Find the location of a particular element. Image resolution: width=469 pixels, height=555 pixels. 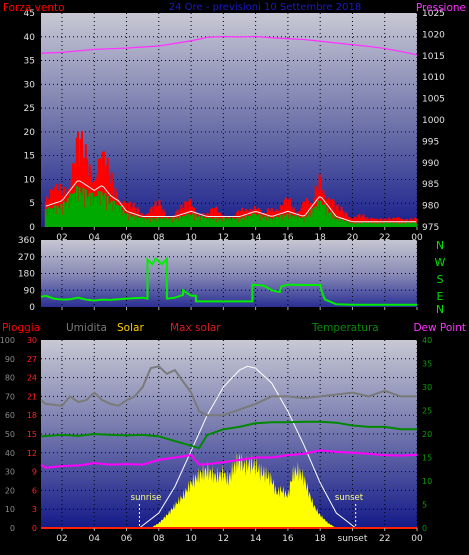

panel3-xtick-label: 04 is located at coordinates (95, 539).